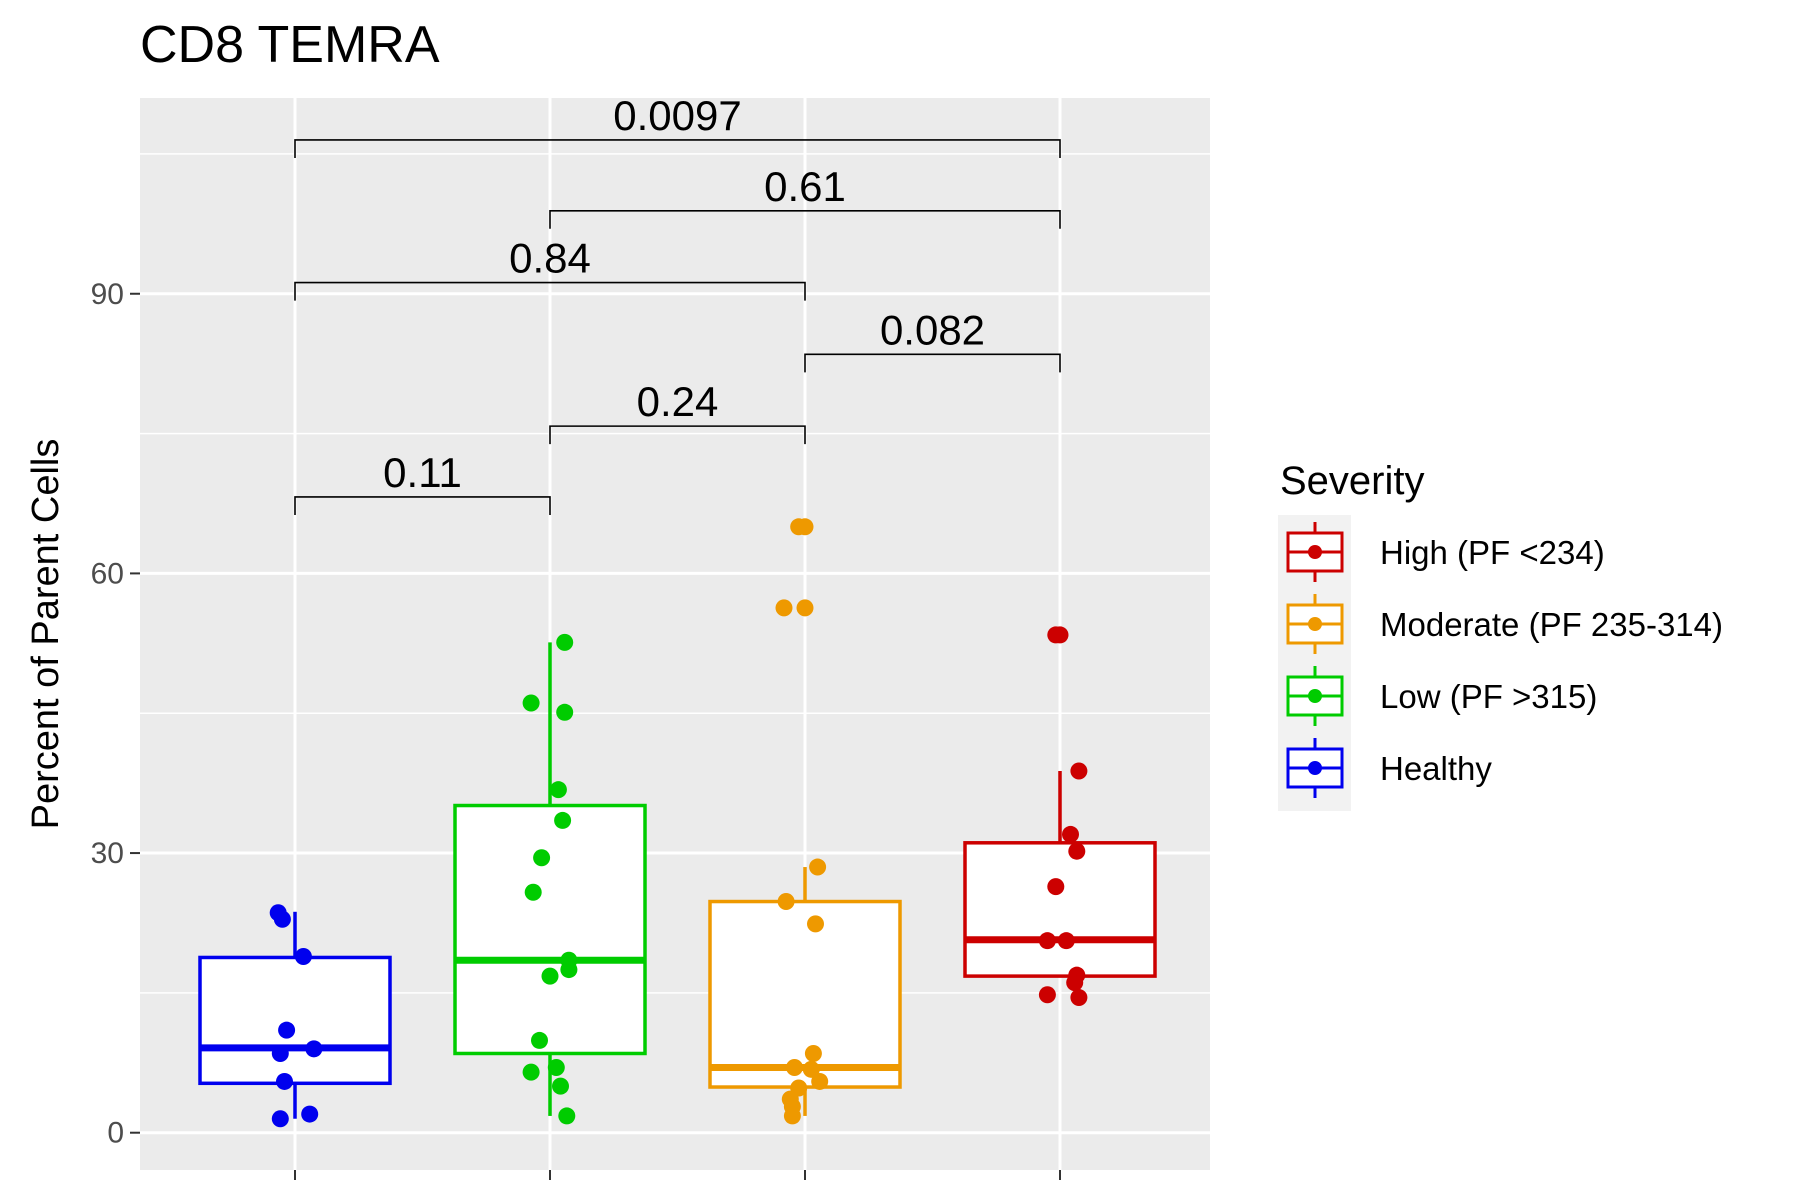 The width and height of the screenshot is (1800, 1200). What do you see at coordinates (1492, 552) in the screenshot?
I see `legend-label: High (PF <234)` at bounding box center [1492, 552].